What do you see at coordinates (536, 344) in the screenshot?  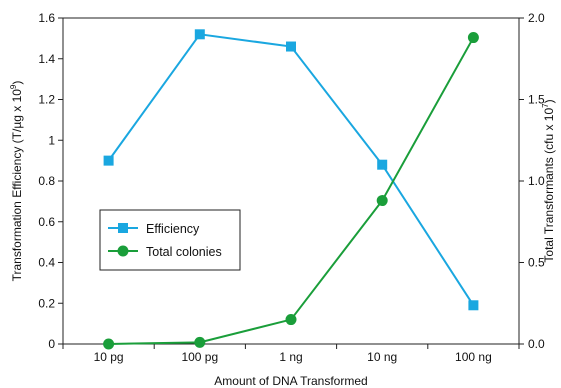 I see `right-y-tick-label: 0.0` at bounding box center [536, 344].